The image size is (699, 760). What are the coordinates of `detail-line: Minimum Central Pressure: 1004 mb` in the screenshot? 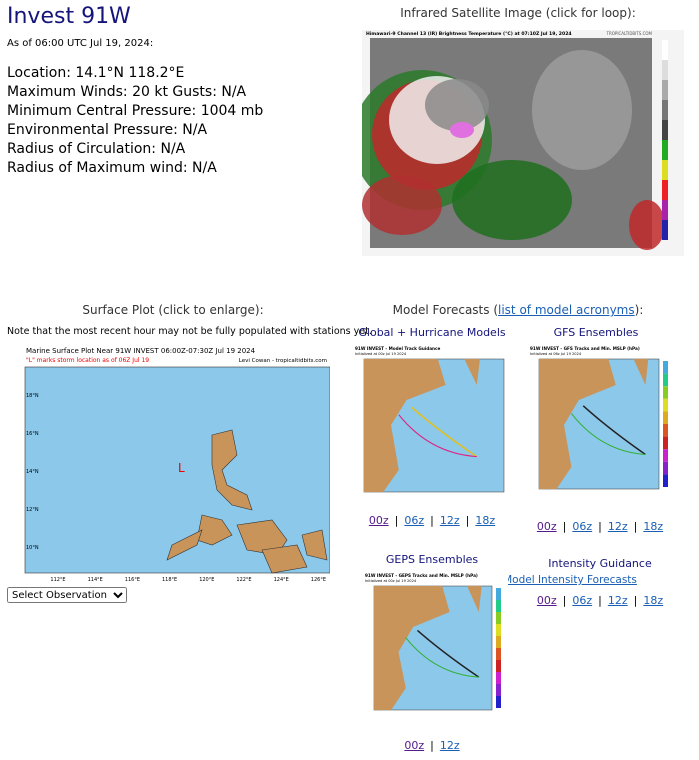 It's located at (135, 111).